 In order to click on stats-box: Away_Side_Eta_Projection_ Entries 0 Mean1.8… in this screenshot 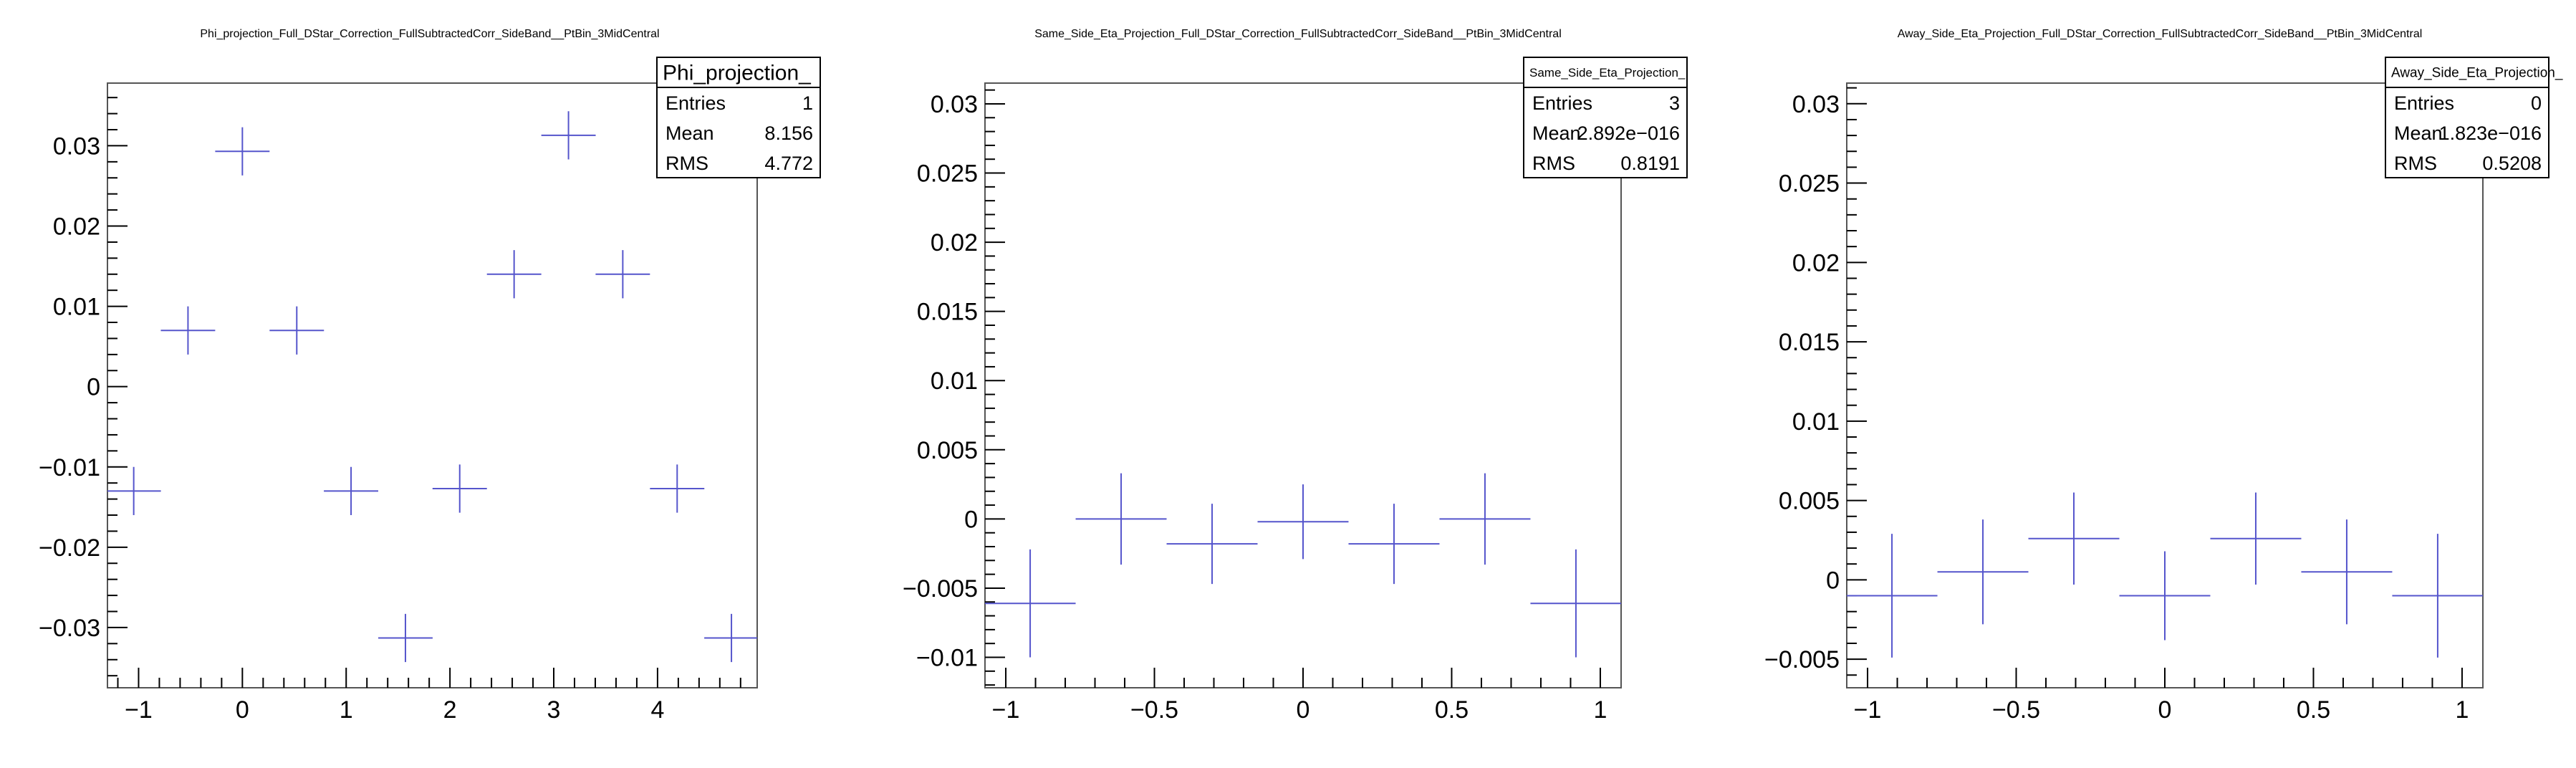, I will do `click(2474, 117)`.